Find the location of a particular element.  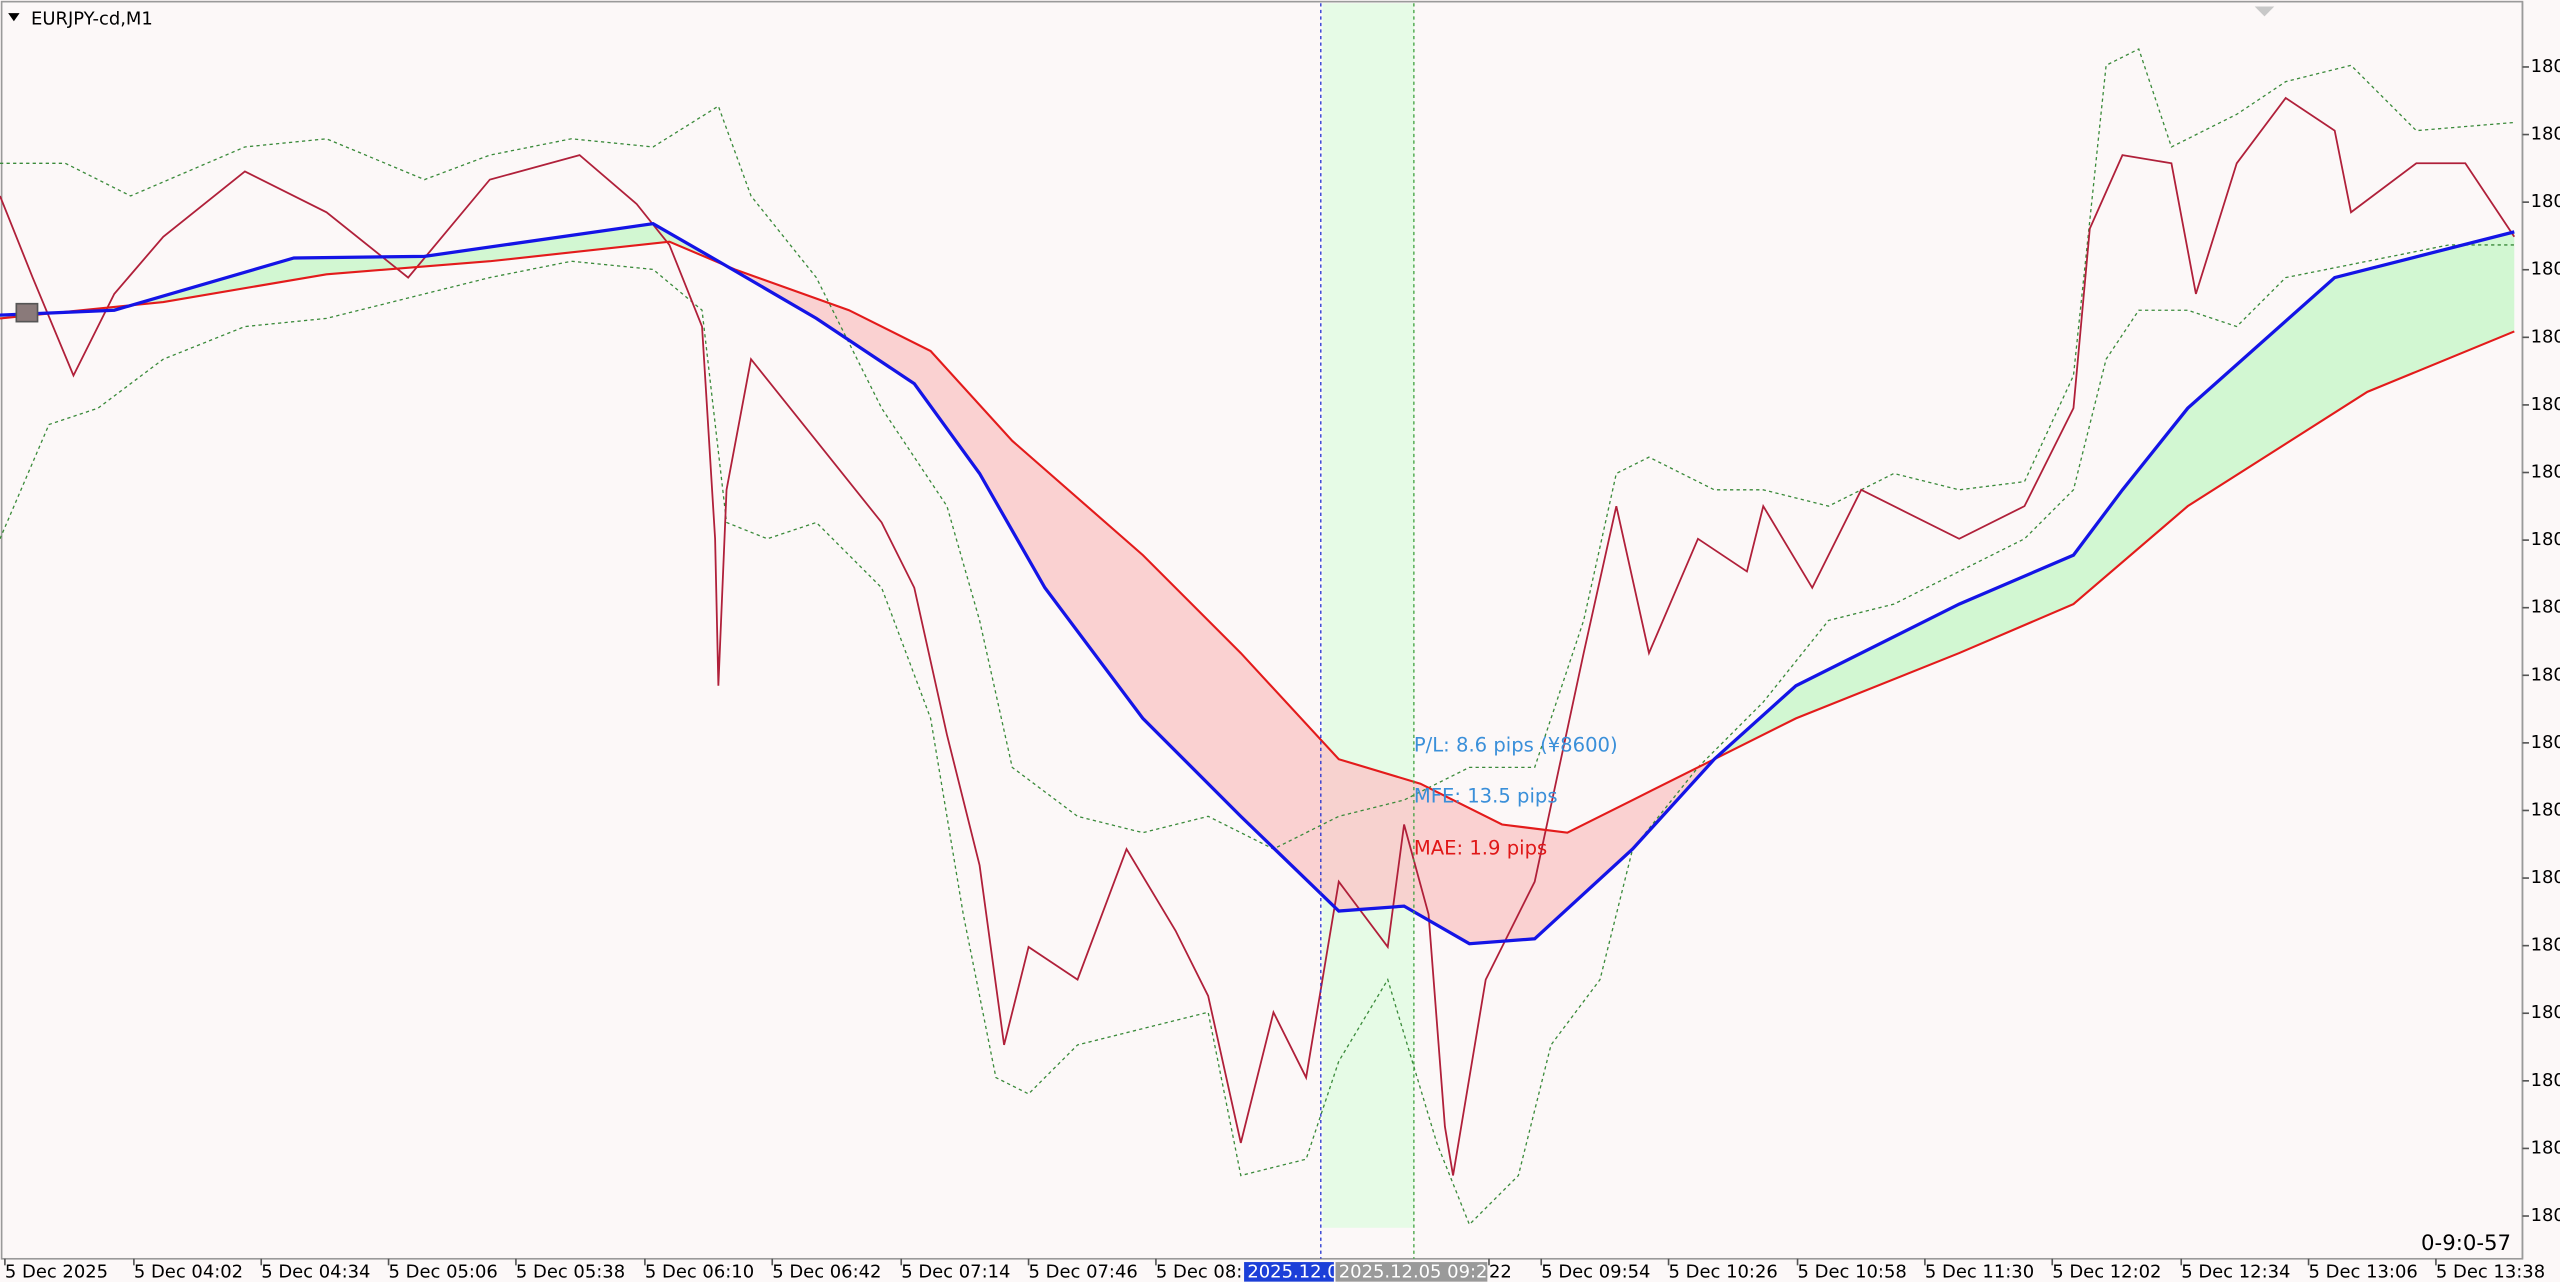

time-label: 22 is located at coordinates (1500, 1272).